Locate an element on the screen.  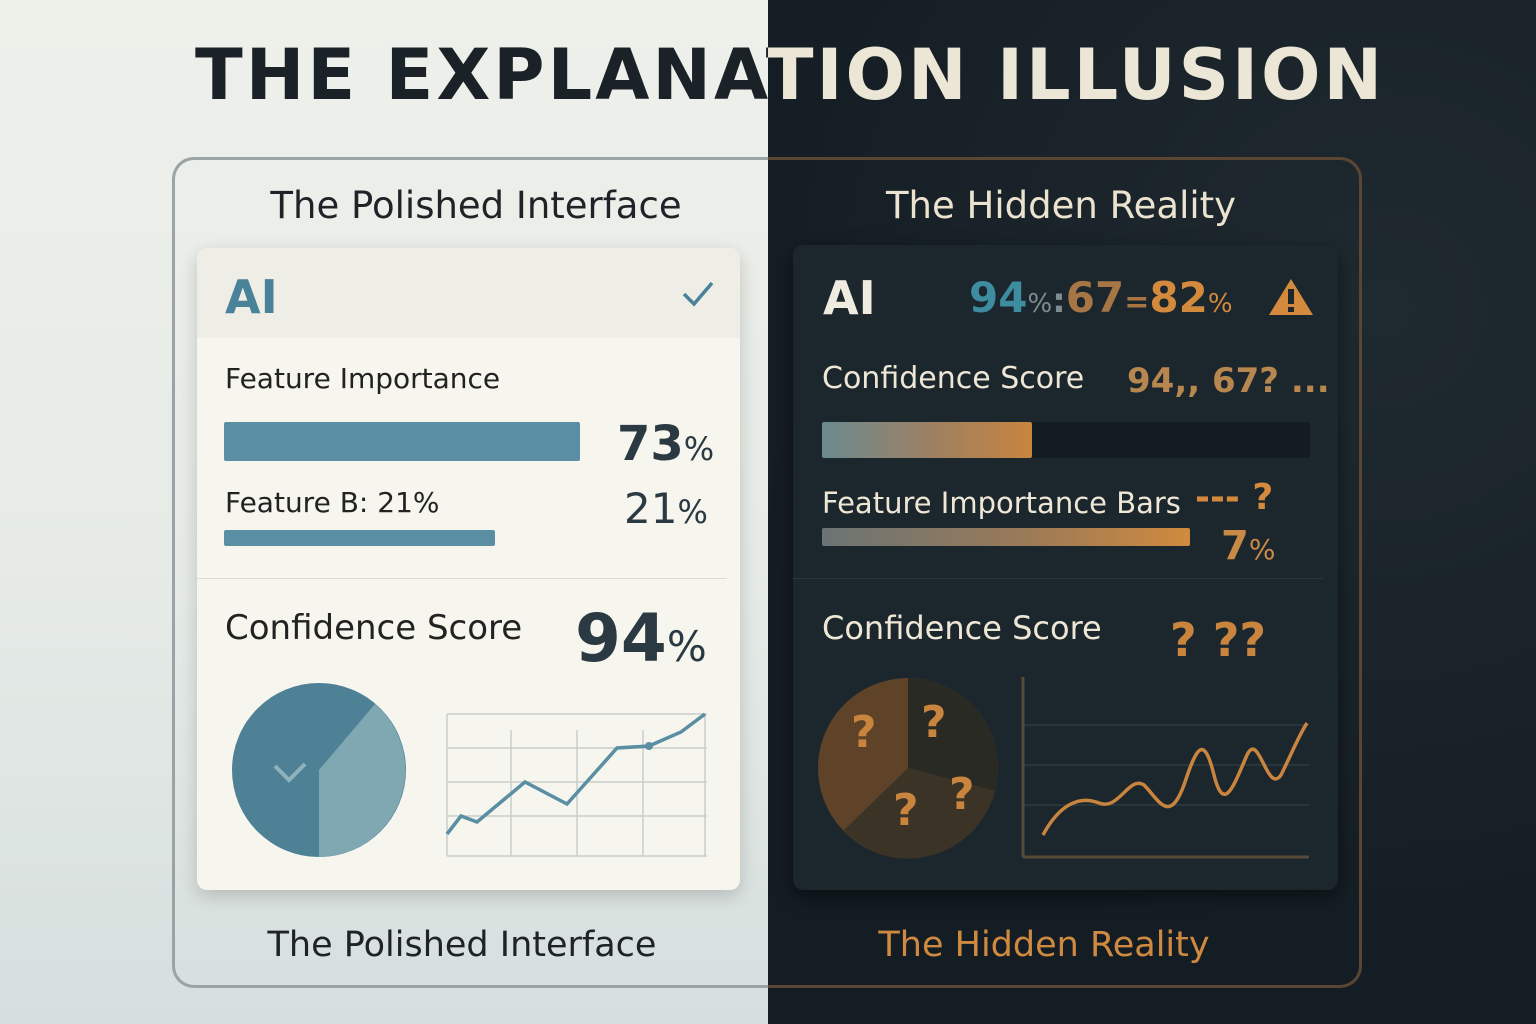
pie-slice-mid is located at coordinates (919, 813).